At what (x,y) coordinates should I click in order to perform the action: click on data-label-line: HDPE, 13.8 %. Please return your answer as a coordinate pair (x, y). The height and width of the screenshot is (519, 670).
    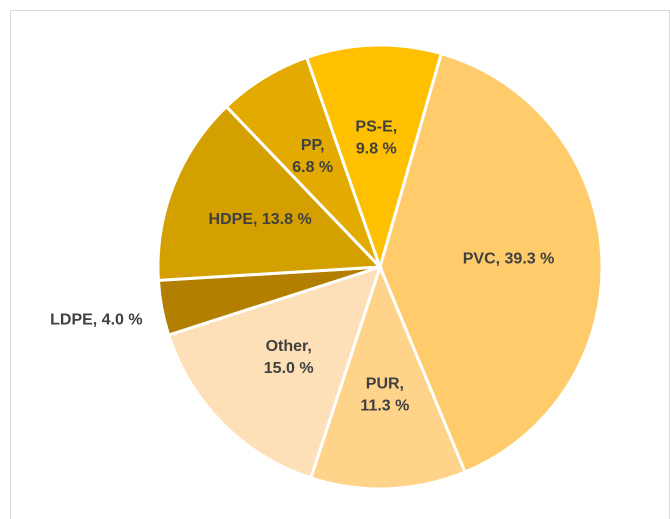
    Looking at the image, I should click on (260, 219).